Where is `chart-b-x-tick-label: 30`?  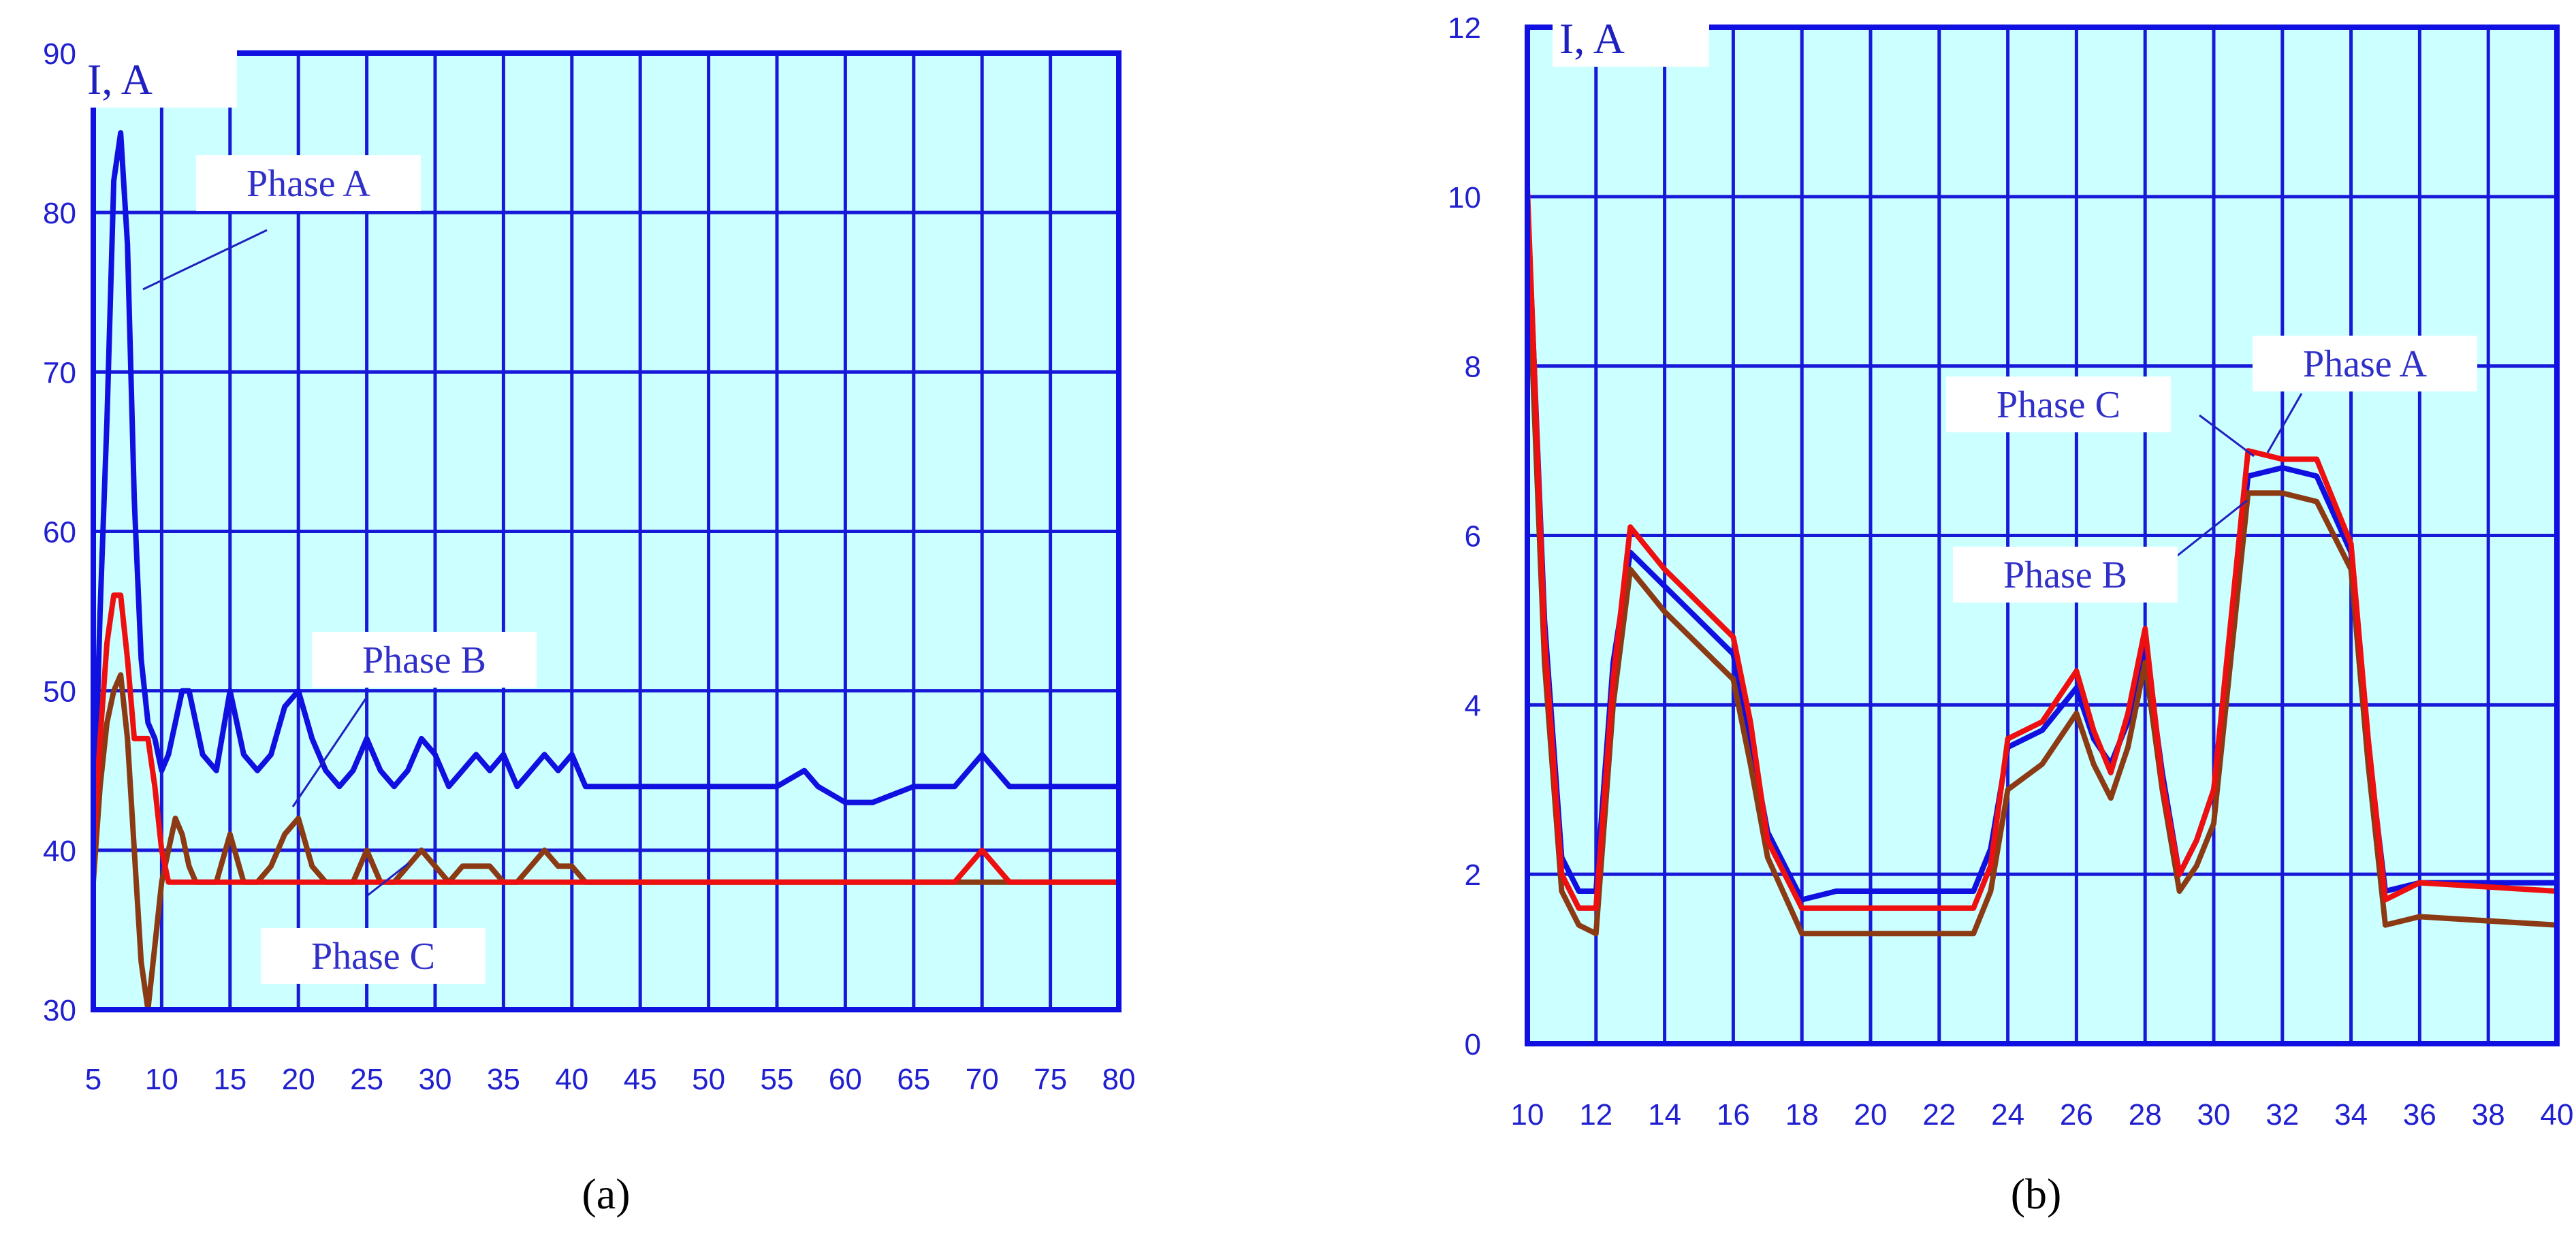 chart-b-x-tick-label: 30 is located at coordinates (2214, 1115).